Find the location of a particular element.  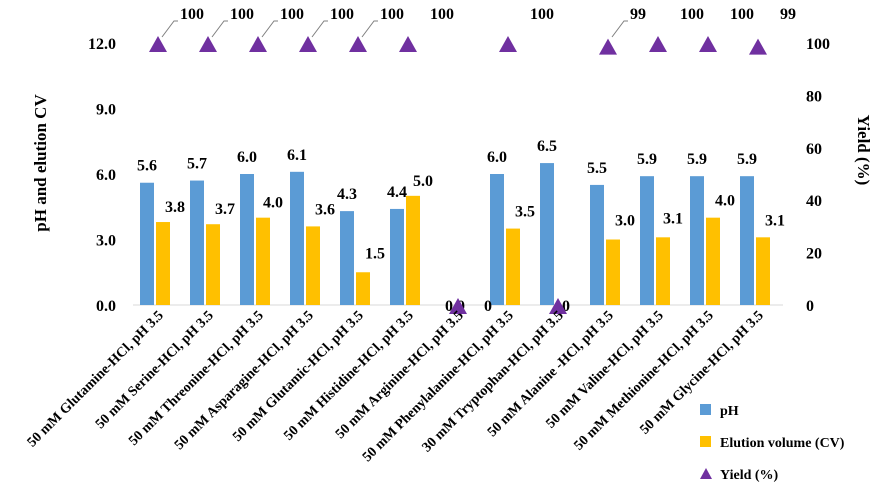

elution-data-label: 1.5 is located at coordinates (375, 253).